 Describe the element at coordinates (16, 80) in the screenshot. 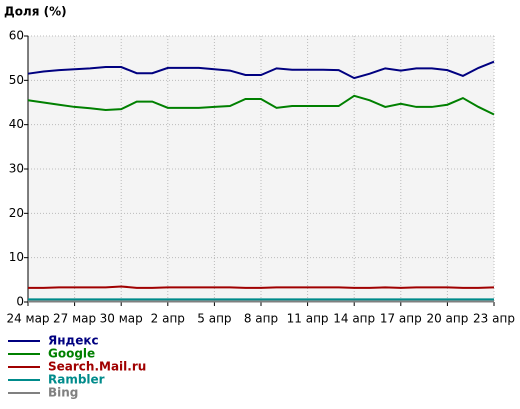

I see `y-tick-label: 50` at that location.